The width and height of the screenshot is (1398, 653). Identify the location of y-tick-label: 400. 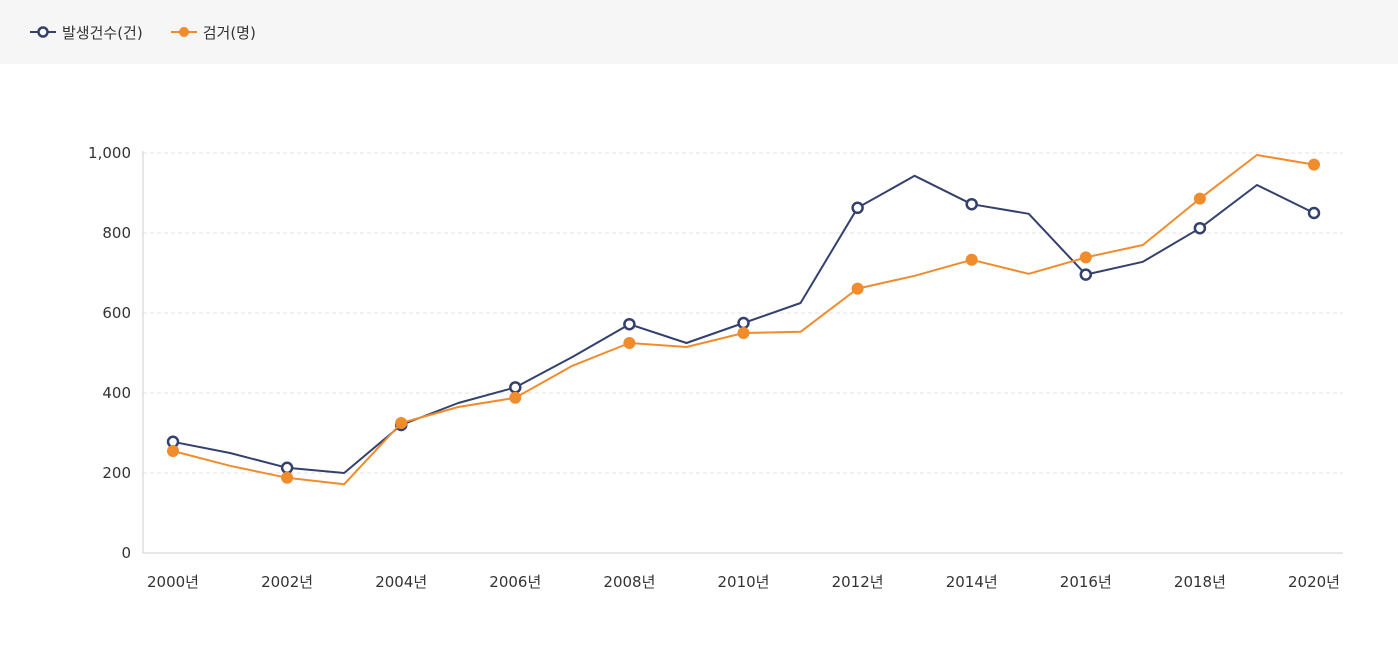
(116, 393).